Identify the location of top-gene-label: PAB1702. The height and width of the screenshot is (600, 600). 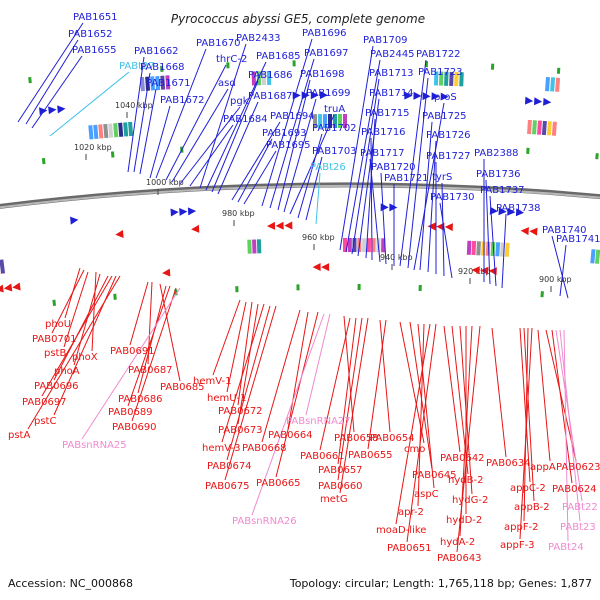
(334, 128).